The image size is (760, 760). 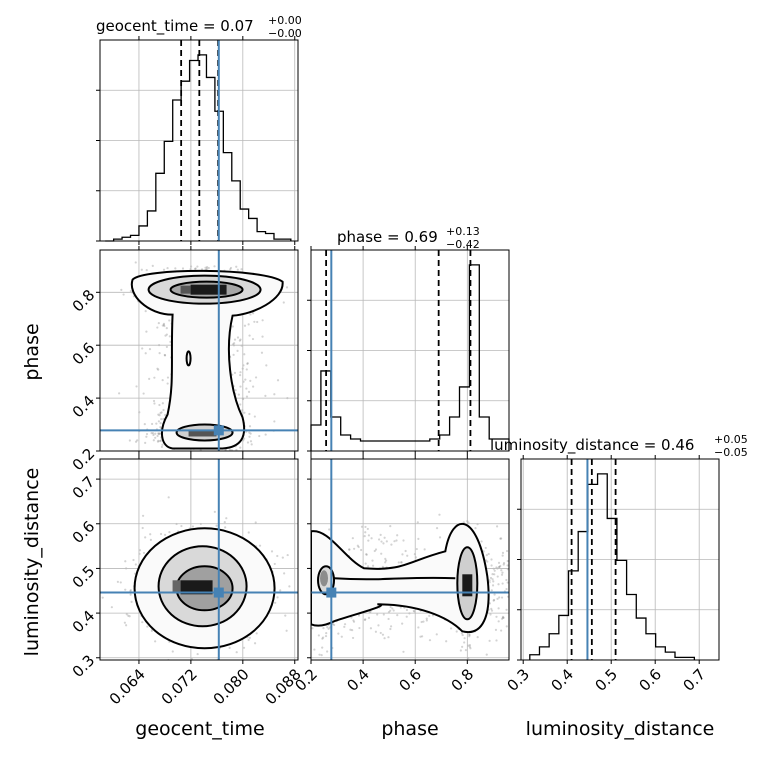 What do you see at coordinates (84, 666) in the screenshot?
I see `ytick-label-luminosity_distance-0: 0.3` at bounding box center [84, 666].